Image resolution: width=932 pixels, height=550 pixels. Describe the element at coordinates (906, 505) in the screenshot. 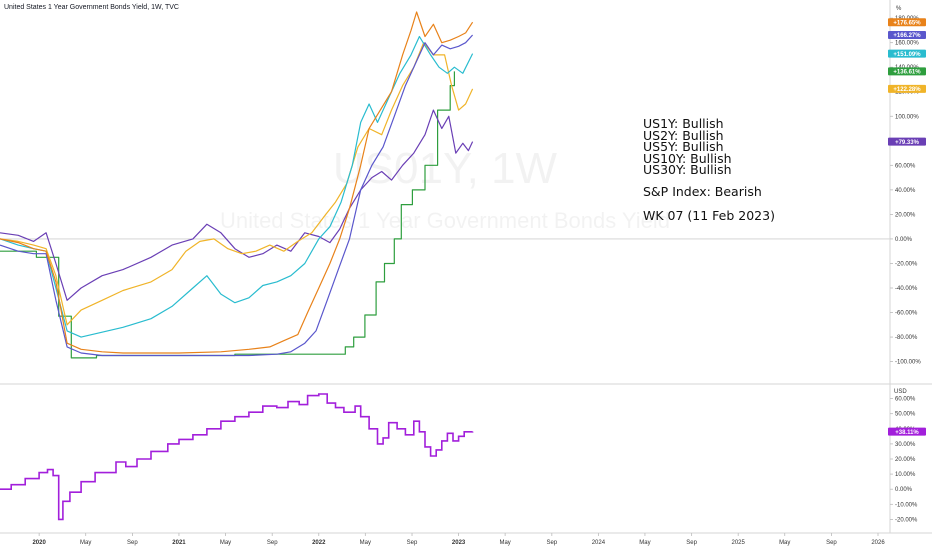

I see `y-tick-label: -10.00%` at that location.